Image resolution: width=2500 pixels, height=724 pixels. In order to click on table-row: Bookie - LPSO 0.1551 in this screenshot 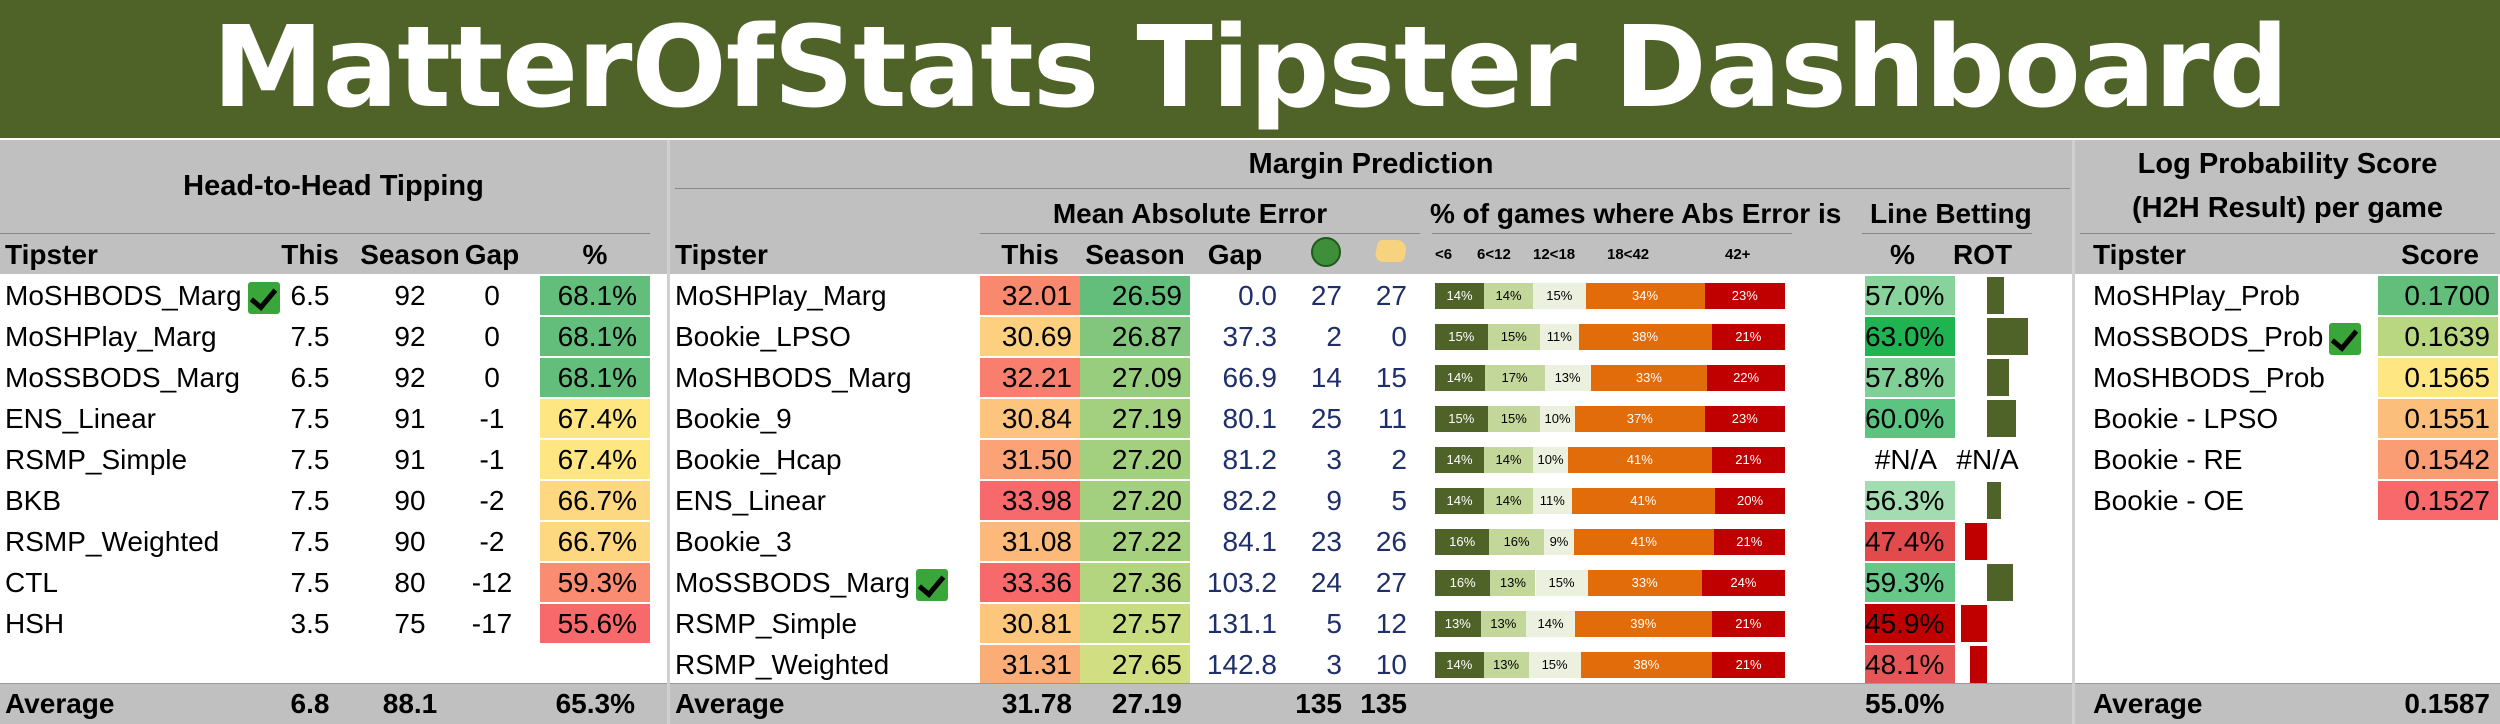, I will do `click(2287, 418)`.